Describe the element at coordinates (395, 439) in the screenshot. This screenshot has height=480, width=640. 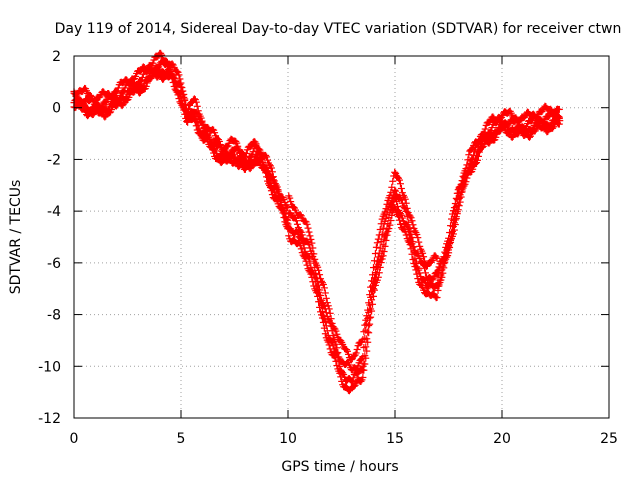
I see `x-tick-label: 15` at that location.